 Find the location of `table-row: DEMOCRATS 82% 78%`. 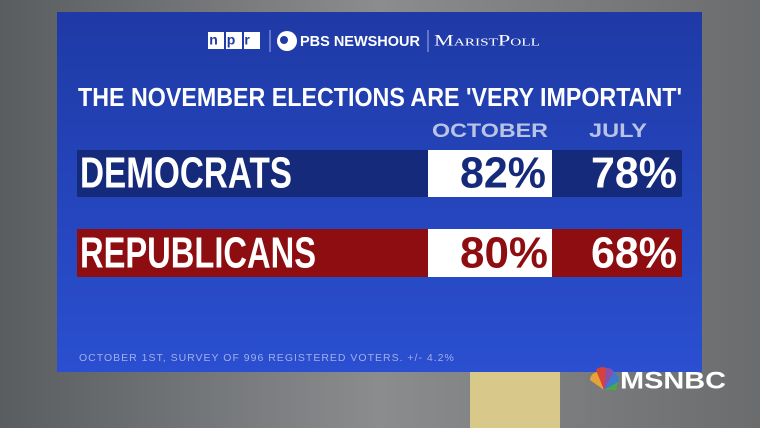

table-row: DEMOCRATS 82% 78% is located at coordinates (379, 173).